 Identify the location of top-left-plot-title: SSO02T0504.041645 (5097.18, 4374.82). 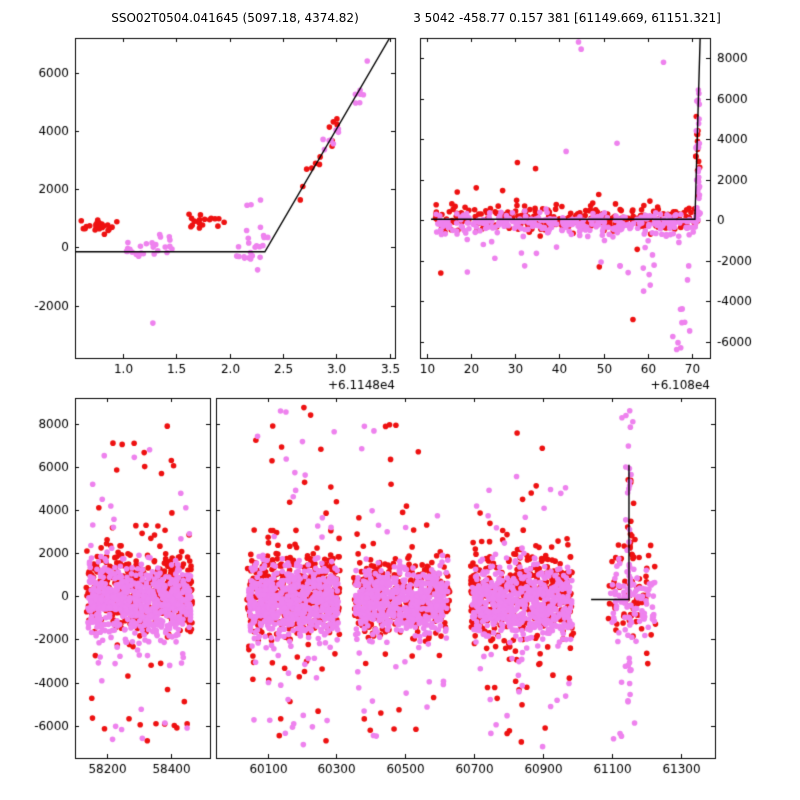
(235, 18).